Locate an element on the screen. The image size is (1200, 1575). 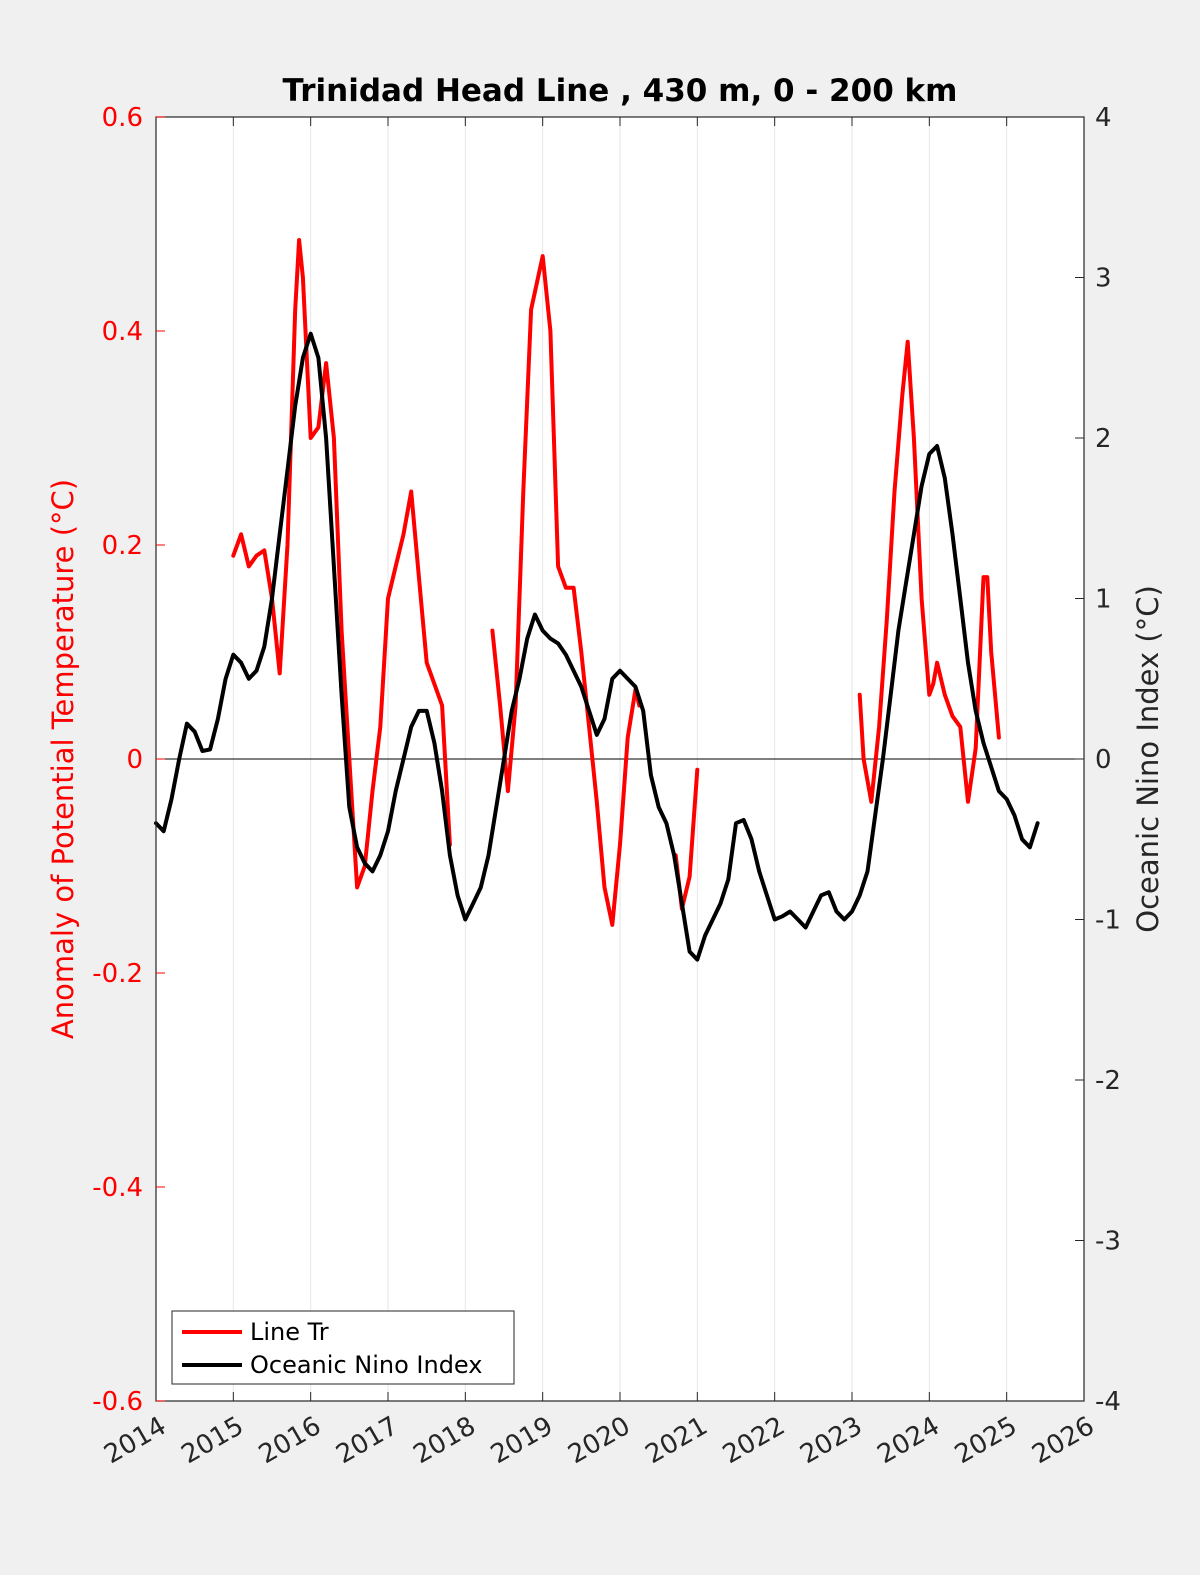
legend-label-line-tr: Line Tr is located at coordinates (289, 1332).